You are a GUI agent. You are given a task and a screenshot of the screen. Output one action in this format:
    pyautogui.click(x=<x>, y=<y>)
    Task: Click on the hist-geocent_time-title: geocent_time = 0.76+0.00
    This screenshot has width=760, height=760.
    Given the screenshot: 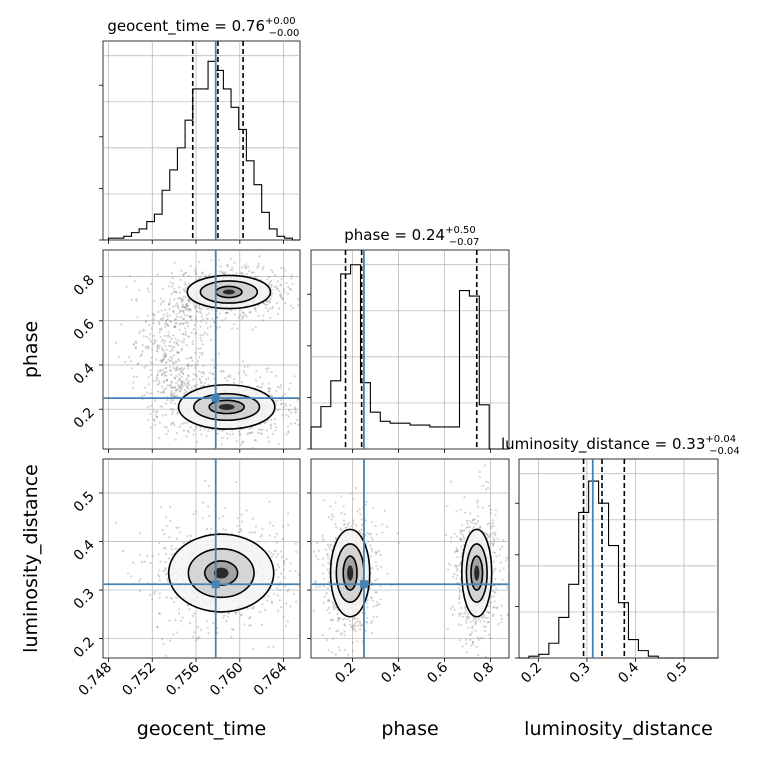 What is the action you would take?
    pyautogui.click(x=201, y=26)
    